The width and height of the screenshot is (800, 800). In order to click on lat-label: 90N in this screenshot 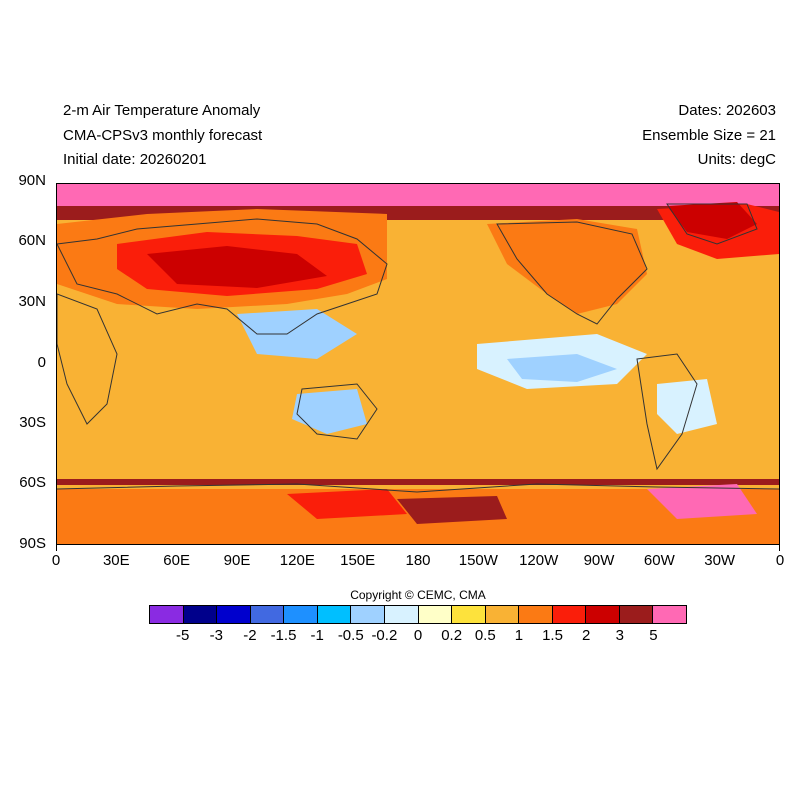, I will do `click(32, 180)`.